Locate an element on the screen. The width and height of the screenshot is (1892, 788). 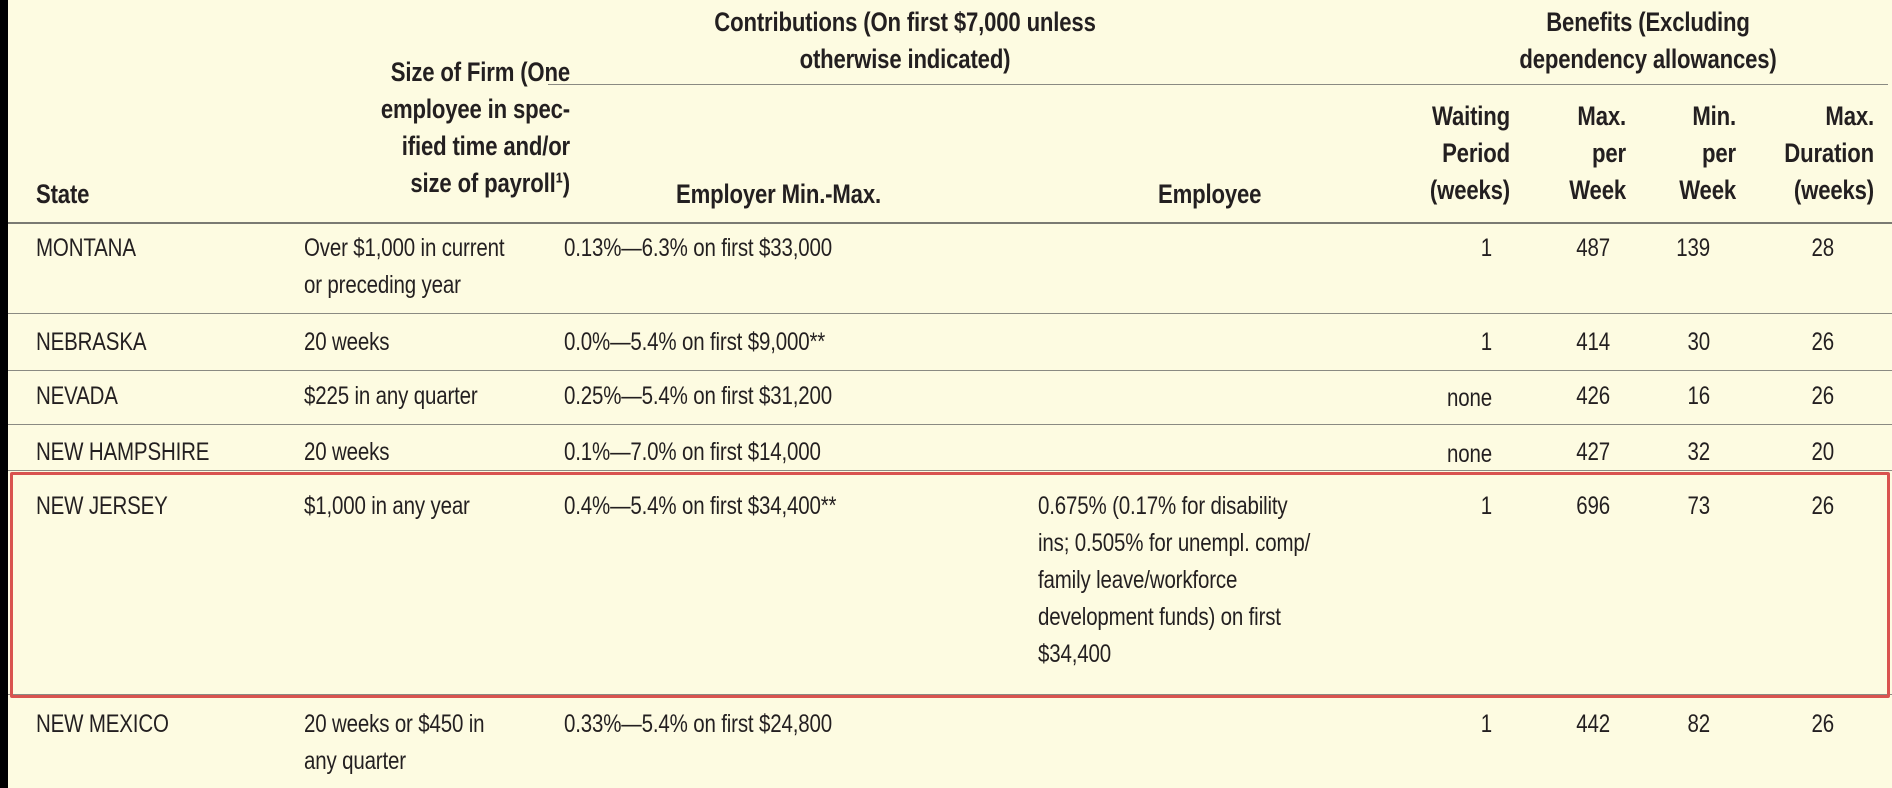
header-state: State is located at coordinates (63, 194).